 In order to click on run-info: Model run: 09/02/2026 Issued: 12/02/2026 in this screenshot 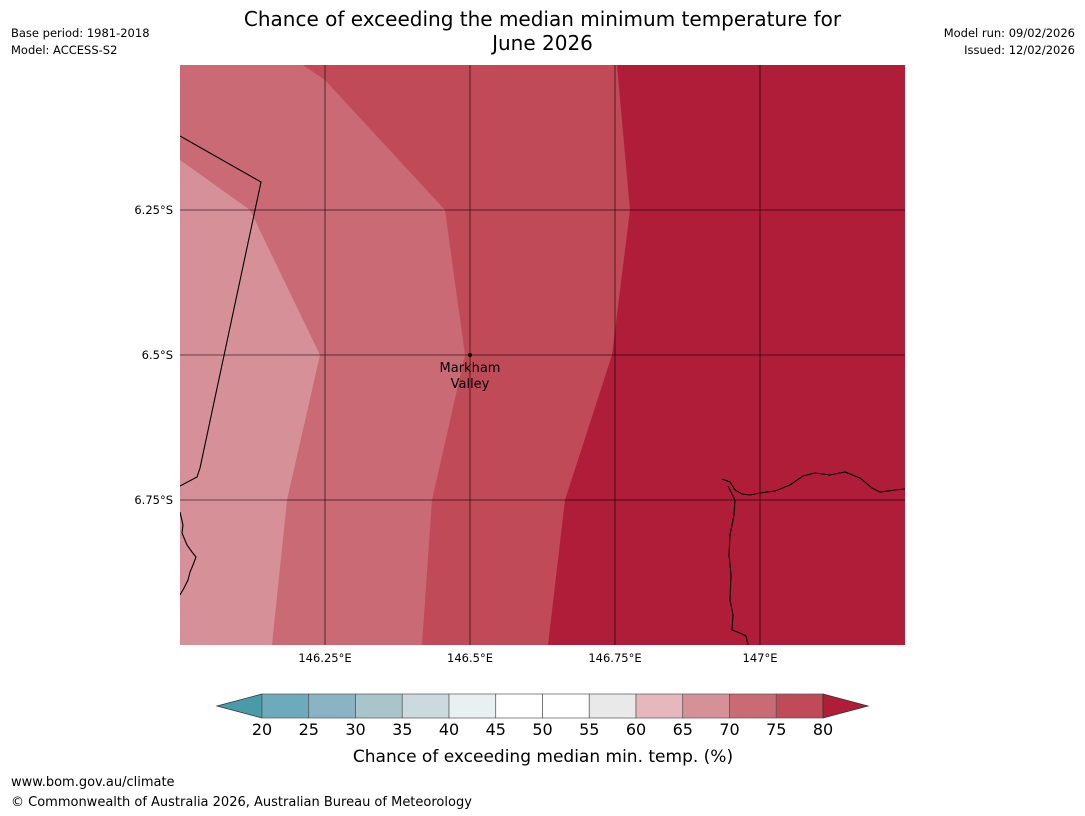, I will do `click(1009, 42)`.